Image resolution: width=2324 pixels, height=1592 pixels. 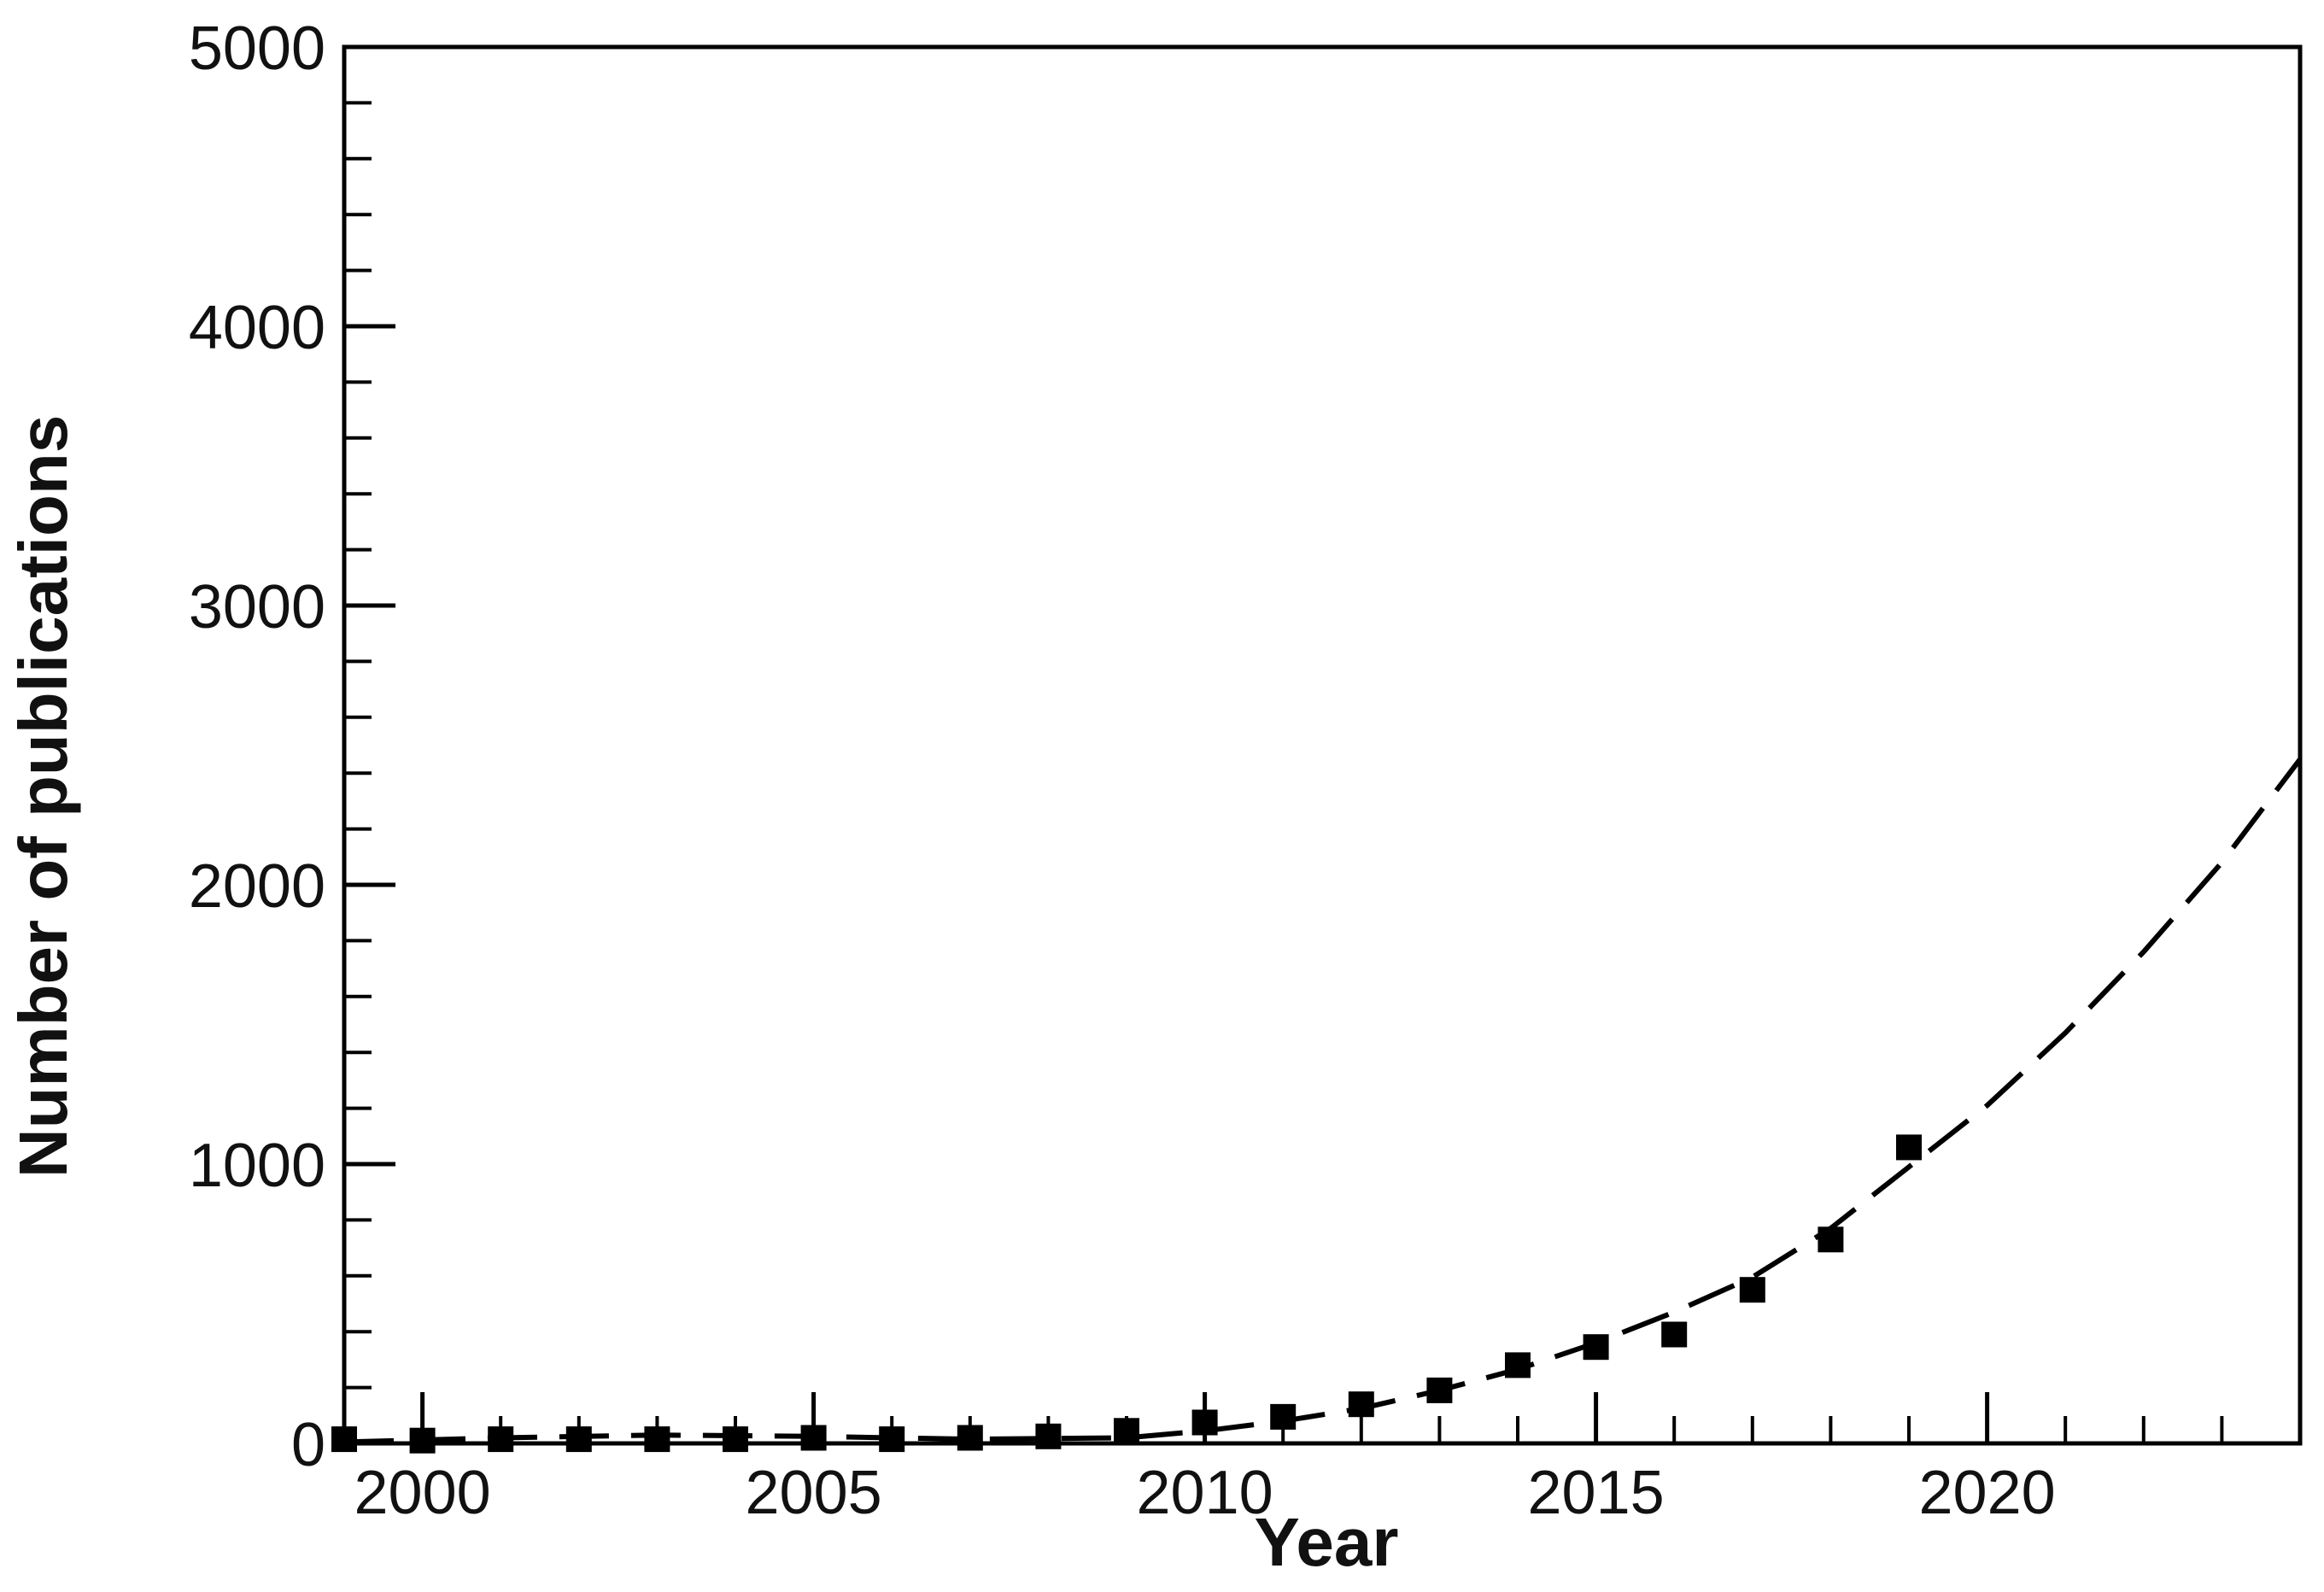 I want to click on y-tick-label: 0, so click(x=308, y=1445).